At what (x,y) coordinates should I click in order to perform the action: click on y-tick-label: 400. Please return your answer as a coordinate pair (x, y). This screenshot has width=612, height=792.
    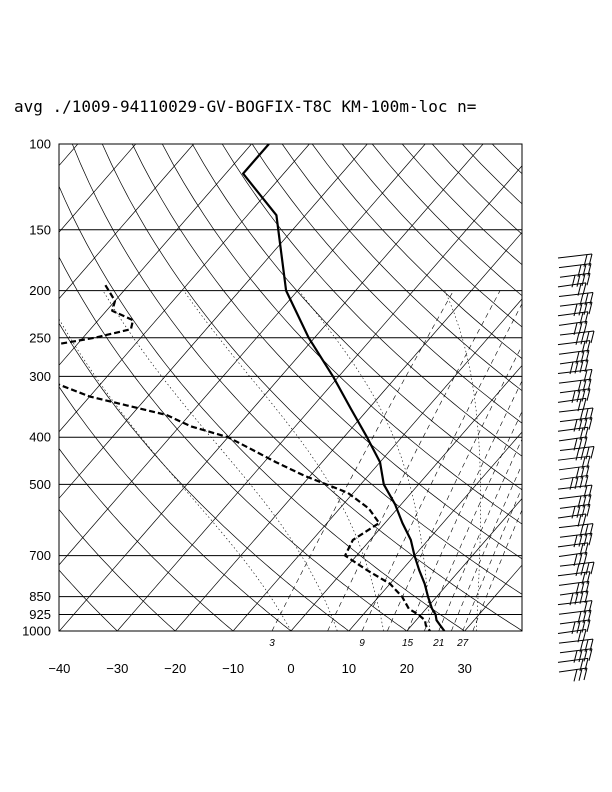
    Looking at the image, I should click on (40, 437).